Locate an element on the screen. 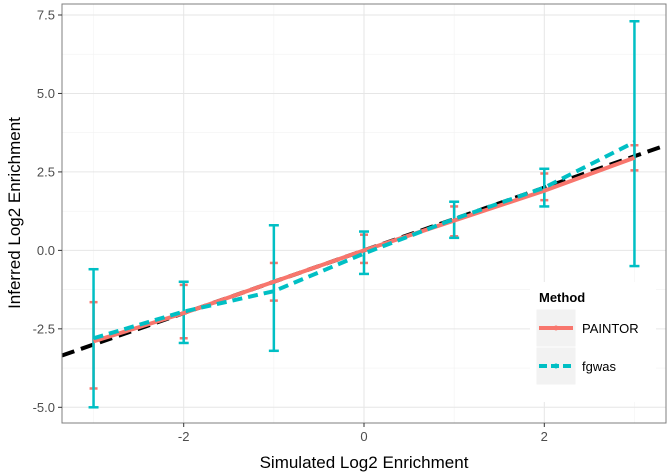 This screenshot has height=475, width=670. x-axis-title: Simulated Log2 Enrichment is located at coordinates (364, 462).